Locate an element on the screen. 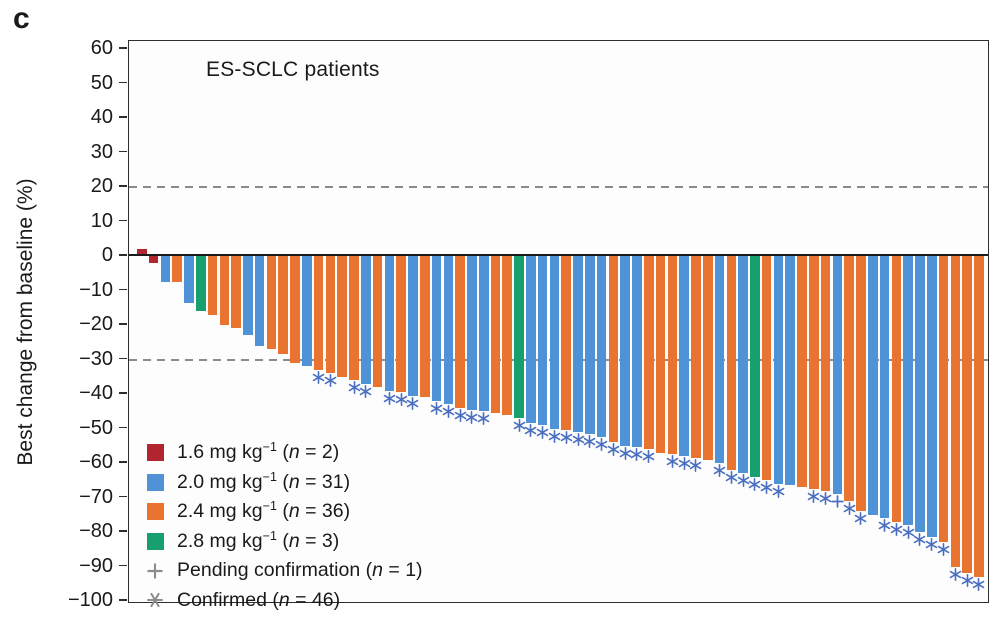 Image resolution: width=1000 pixels, height=619 pixels. plot-title: ES-SCLC patients is located at coordinates (293, 69).